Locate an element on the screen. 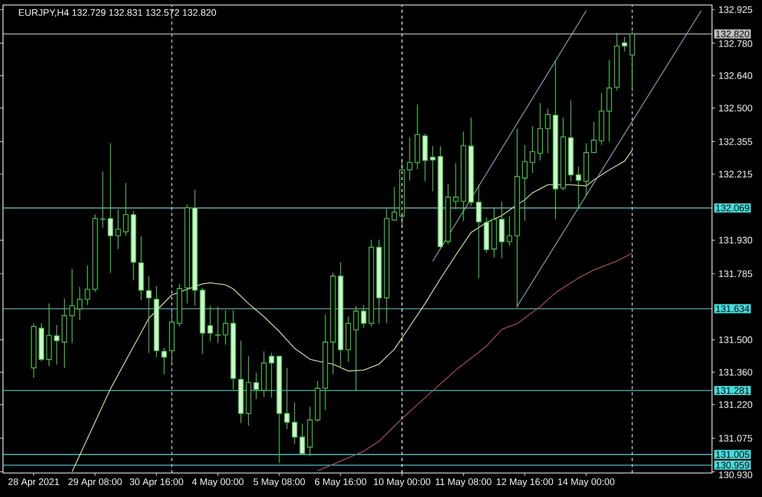 This screenshot has width=762, height=497. x-tick-label: 30 Apr 16:00 is located at coordinates (157, 482).